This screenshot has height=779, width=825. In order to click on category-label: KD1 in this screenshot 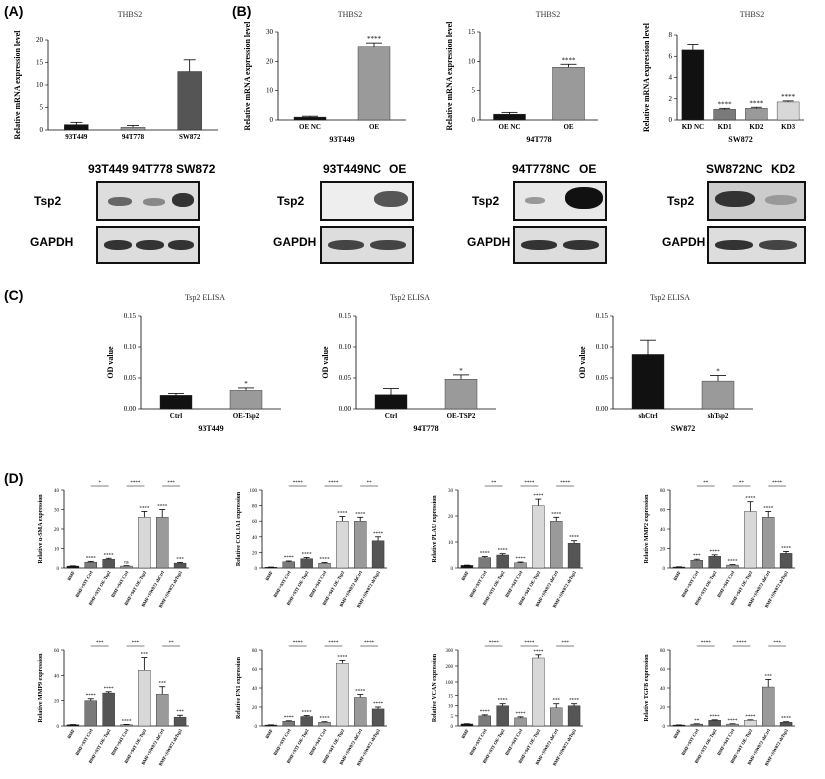, I will do `click(725, 127)`.